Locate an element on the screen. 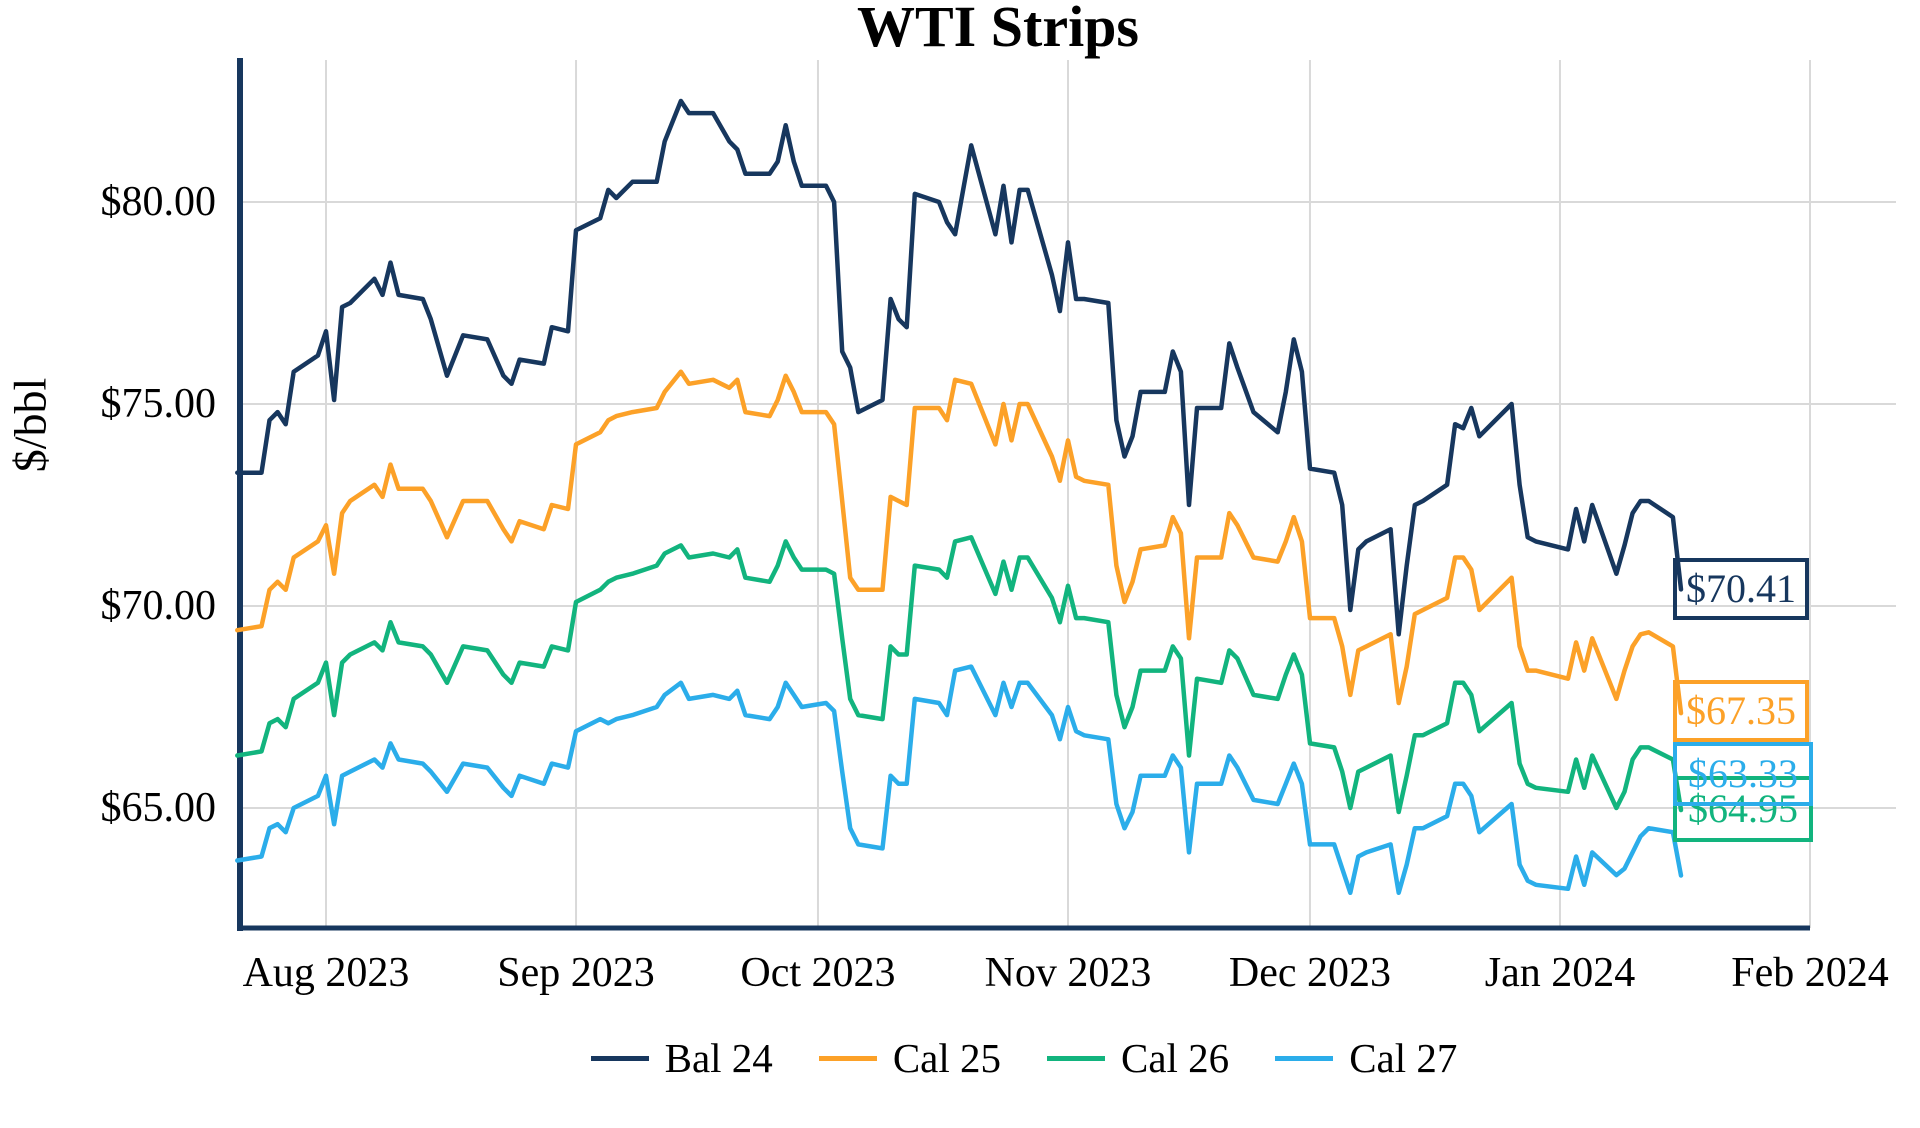 The width and height of the screenshot is (1920, 1128). legend-swatch-cal26 is located at coordinates (1076, 1058).